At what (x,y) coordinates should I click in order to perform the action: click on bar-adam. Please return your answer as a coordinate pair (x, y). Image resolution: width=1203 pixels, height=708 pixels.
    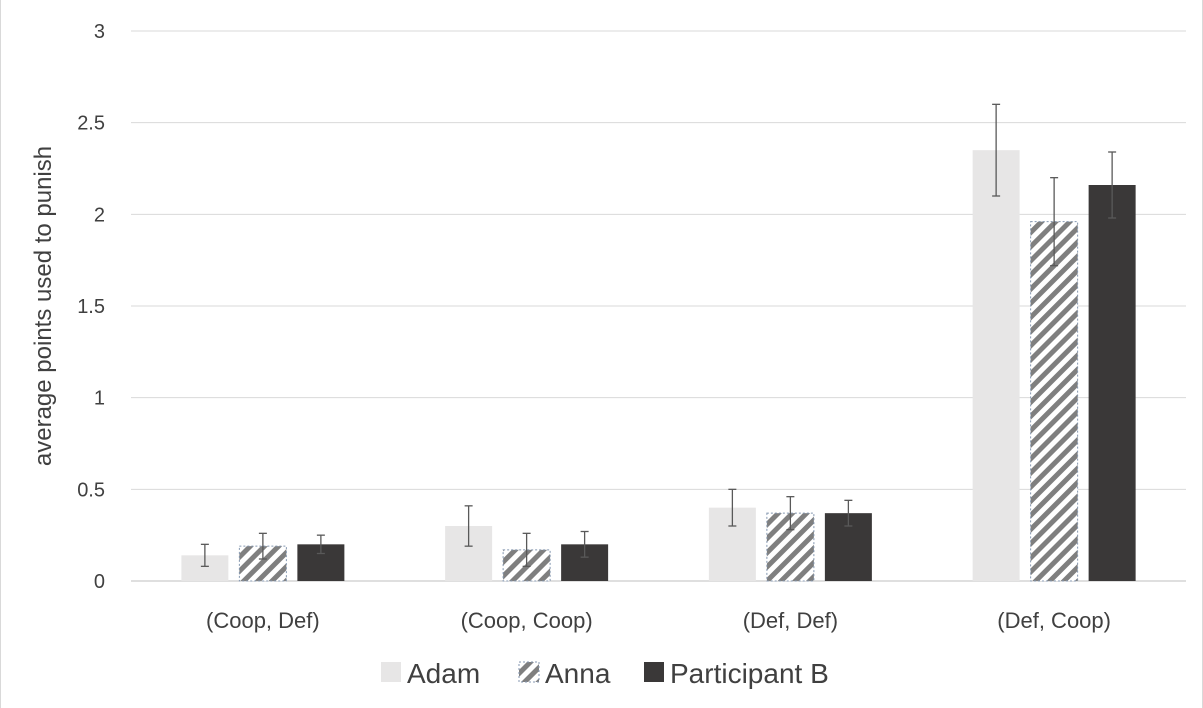
    Looking at the image, I should click on (996, 365).